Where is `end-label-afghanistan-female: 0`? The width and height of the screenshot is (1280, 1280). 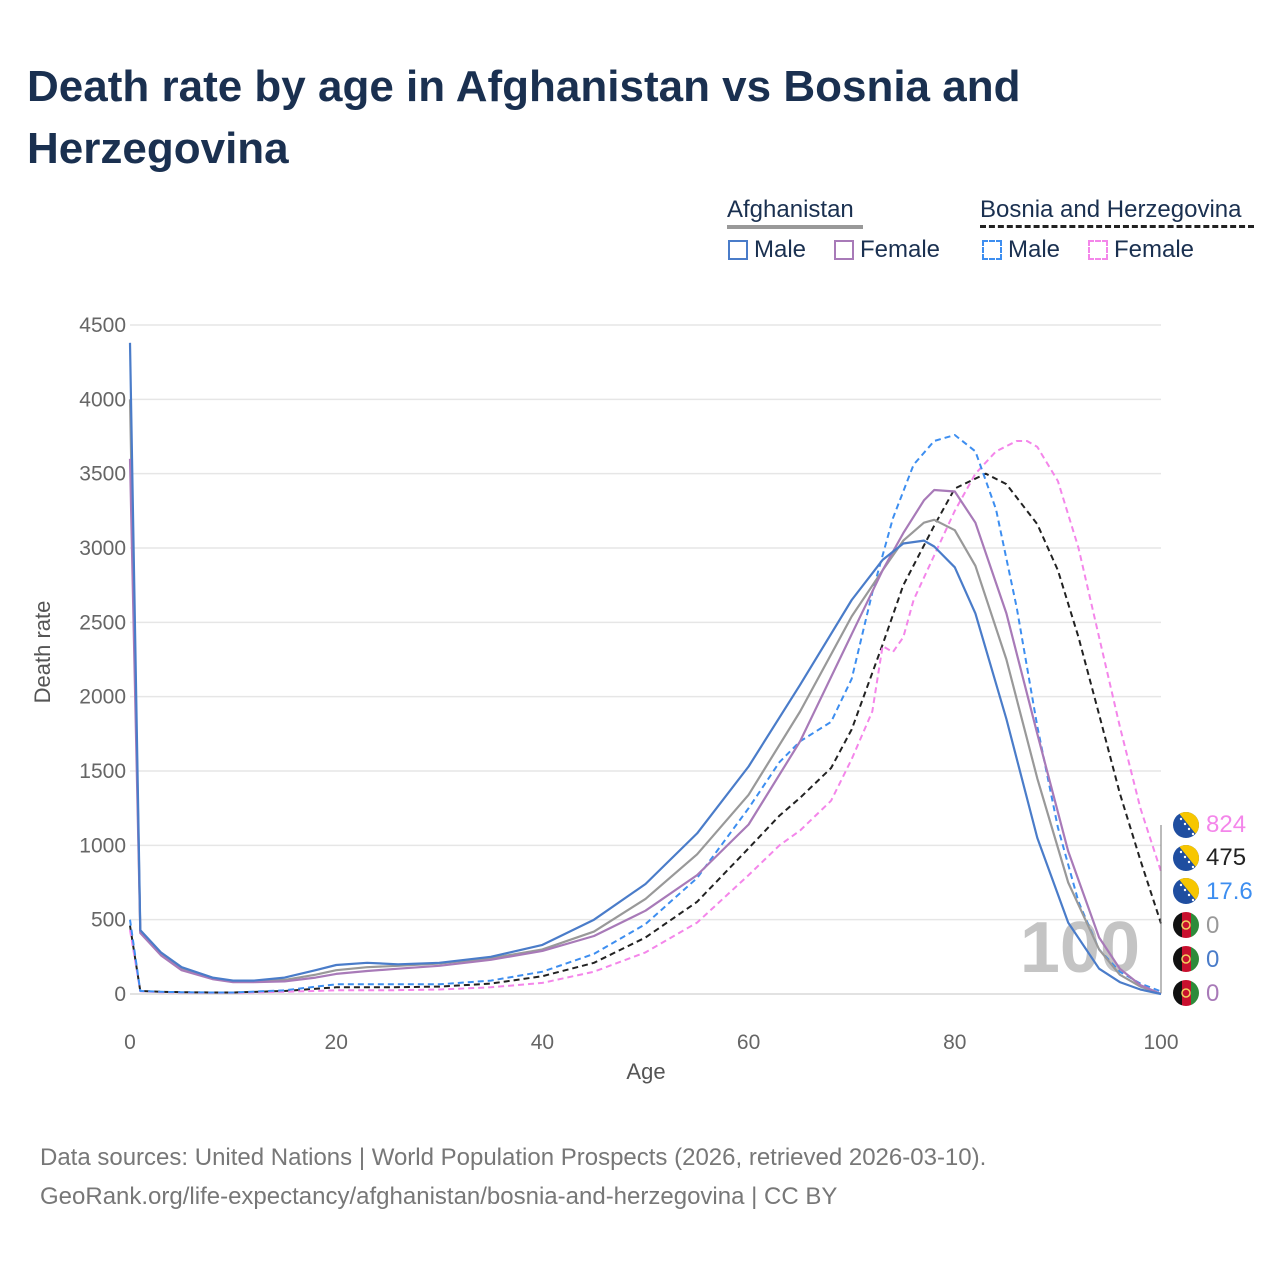
end-label-afghanistan-female: 0 is located at coordinates (1212, 993).